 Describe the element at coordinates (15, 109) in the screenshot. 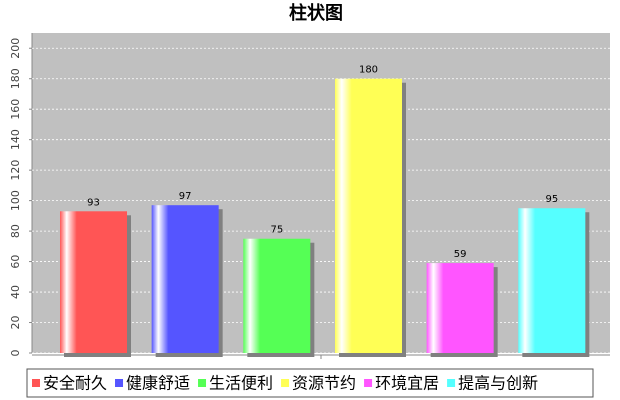

I see `y-tick-label: 160` at that location.